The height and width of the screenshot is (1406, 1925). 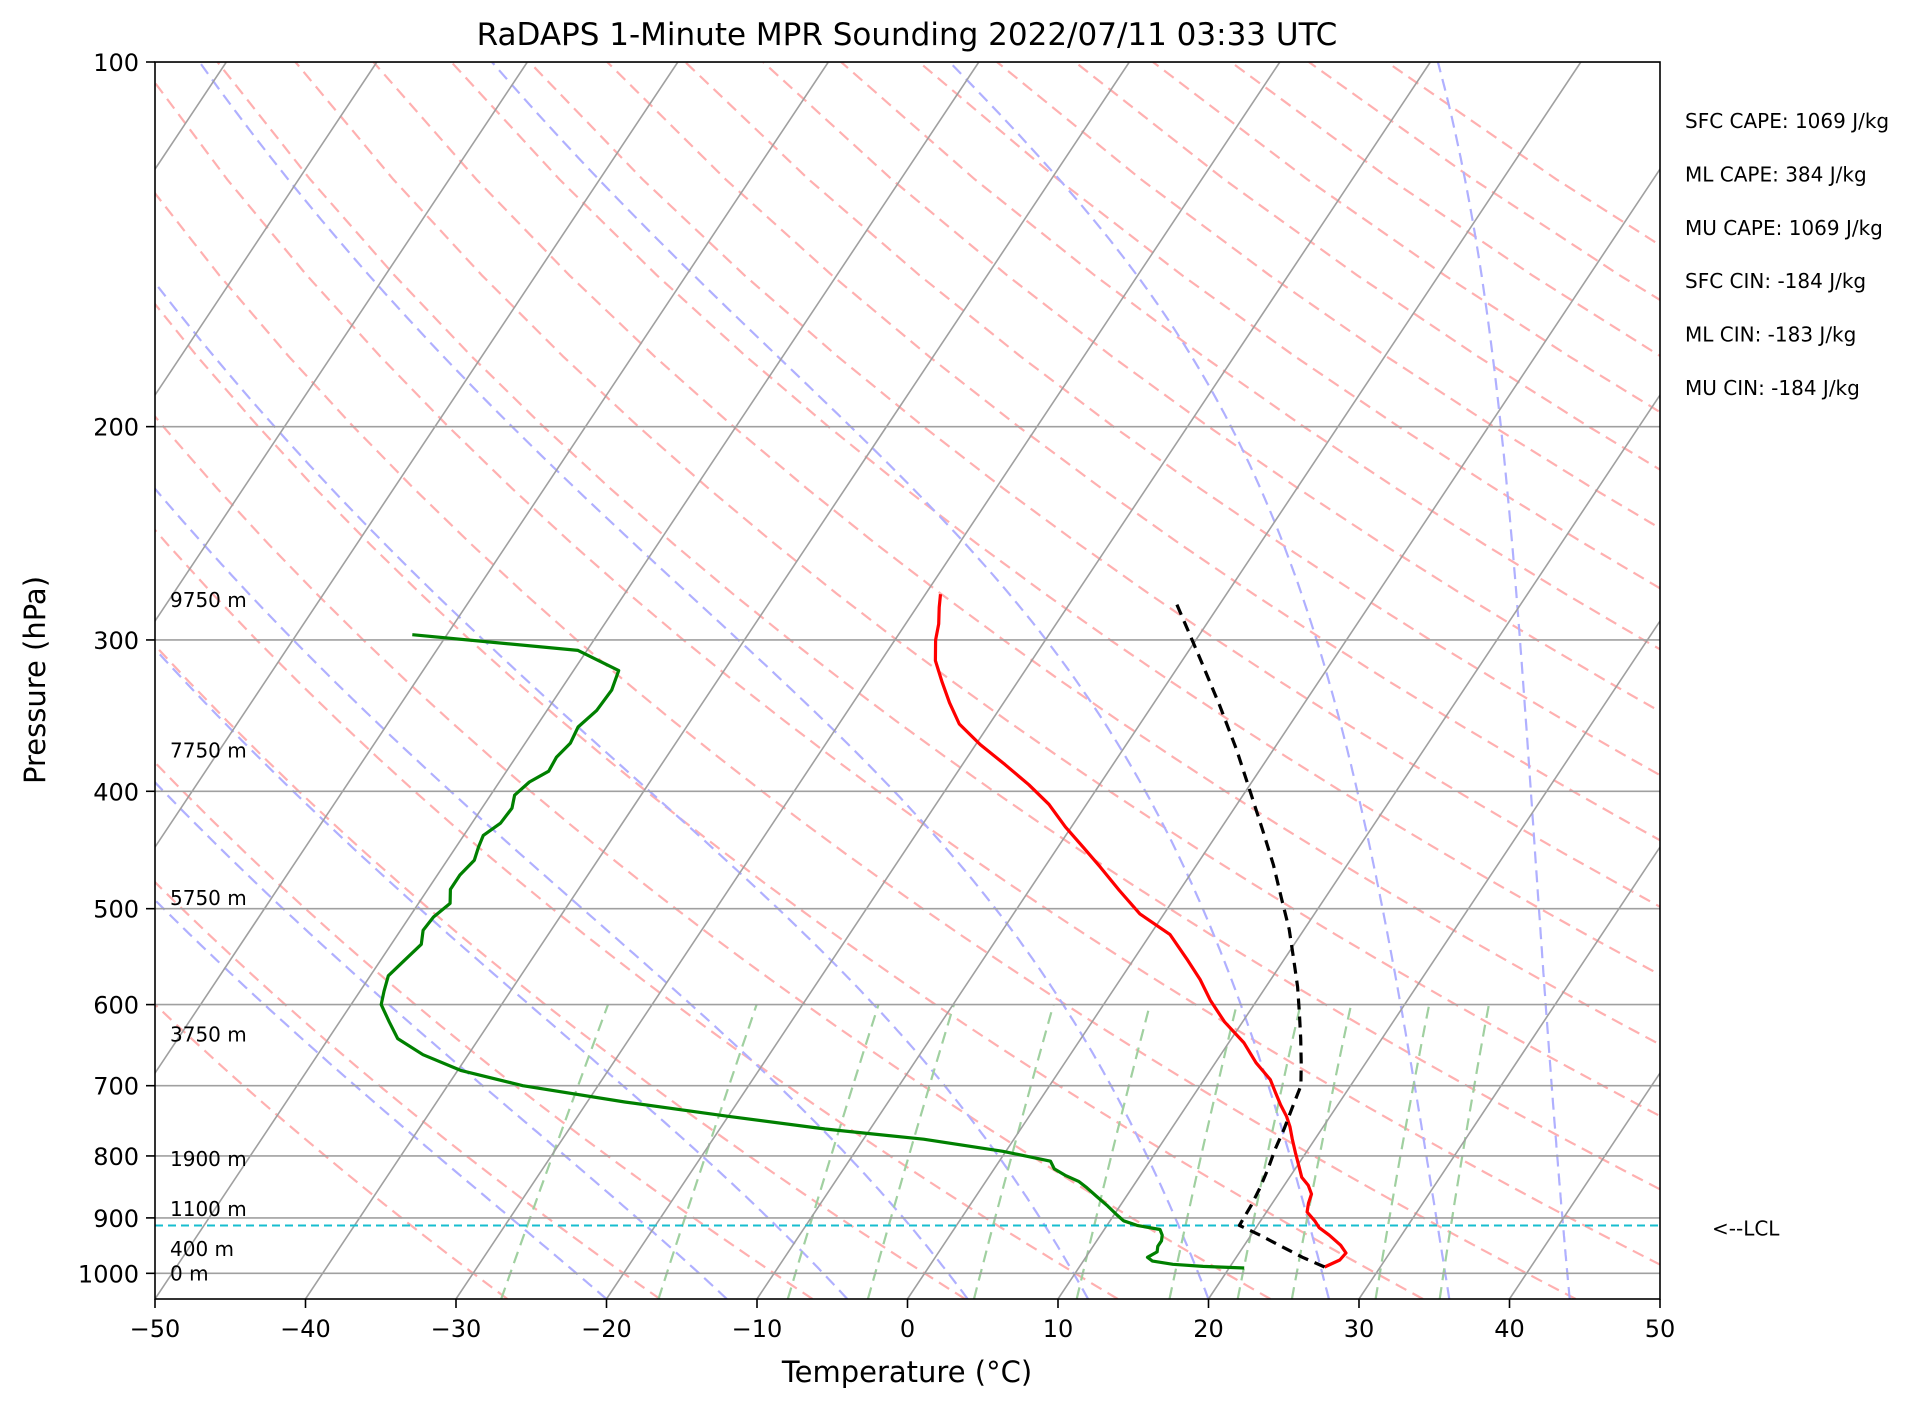 What do you see at coordinates (1359, 1329) in the screenshot?
I see `x-tick-label: 30` at bounding box center [1359, 1329].